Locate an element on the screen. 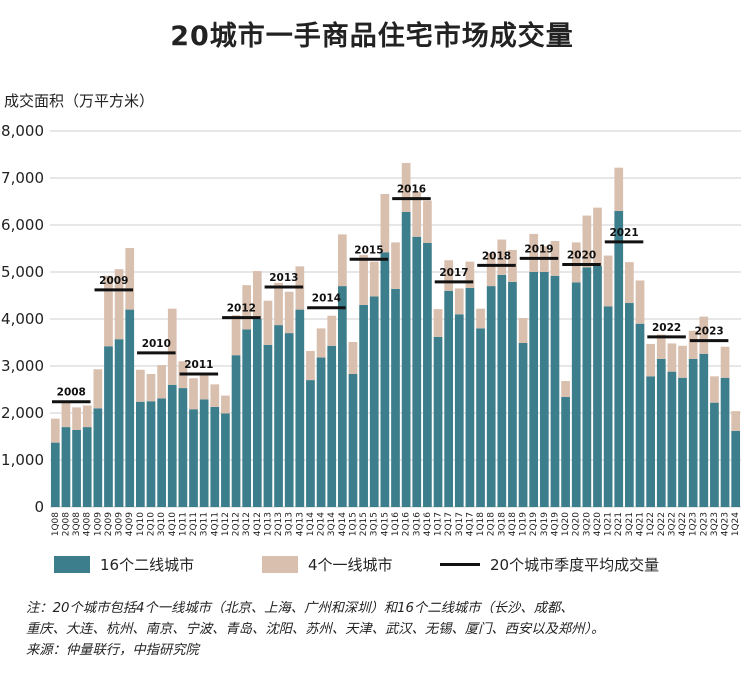  legend-label-first-tier: 4个一线城市 is located at coordinates (350, 565).